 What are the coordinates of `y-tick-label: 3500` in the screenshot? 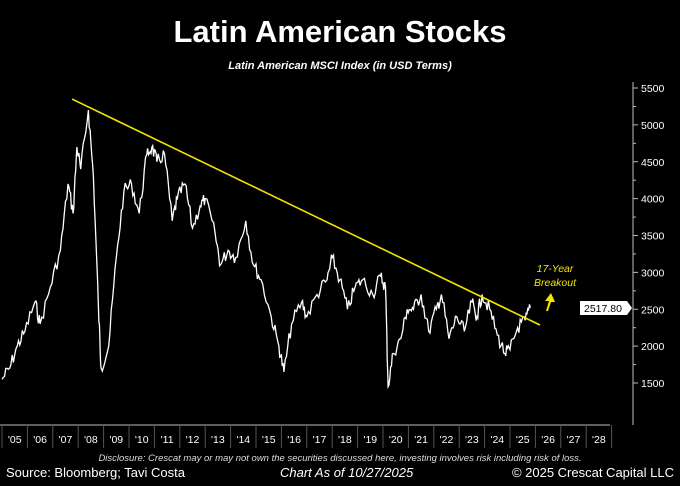 It's located at (653, 237).